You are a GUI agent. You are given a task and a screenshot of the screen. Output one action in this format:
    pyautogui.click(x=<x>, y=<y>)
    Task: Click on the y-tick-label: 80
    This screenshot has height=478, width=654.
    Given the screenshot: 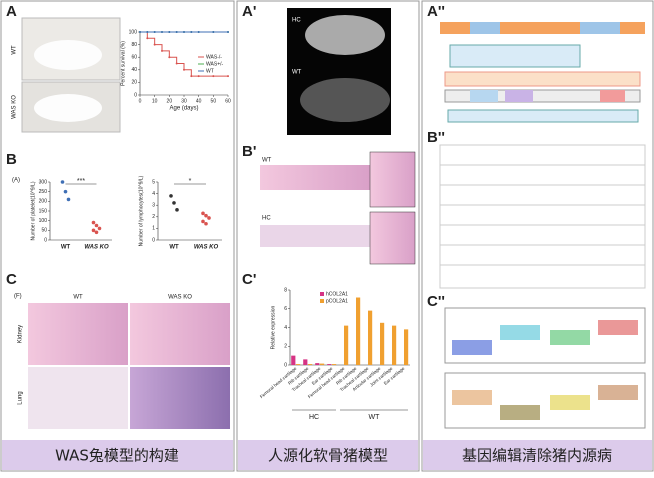 What is the action you would take?
    pyautogui.click(x=134, y=45)
    